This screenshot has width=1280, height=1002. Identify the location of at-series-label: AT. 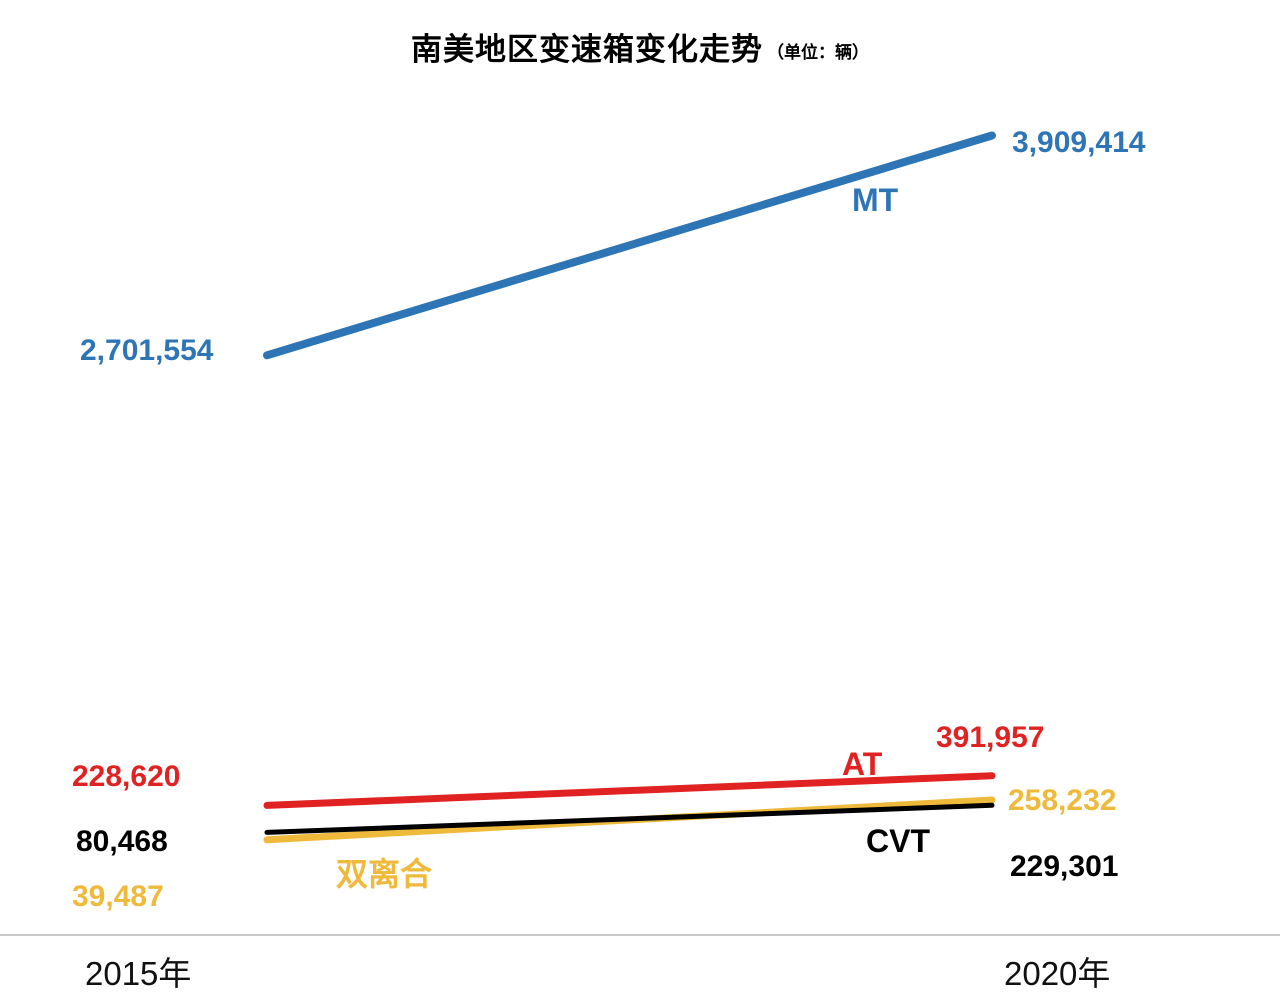
(862, 764).